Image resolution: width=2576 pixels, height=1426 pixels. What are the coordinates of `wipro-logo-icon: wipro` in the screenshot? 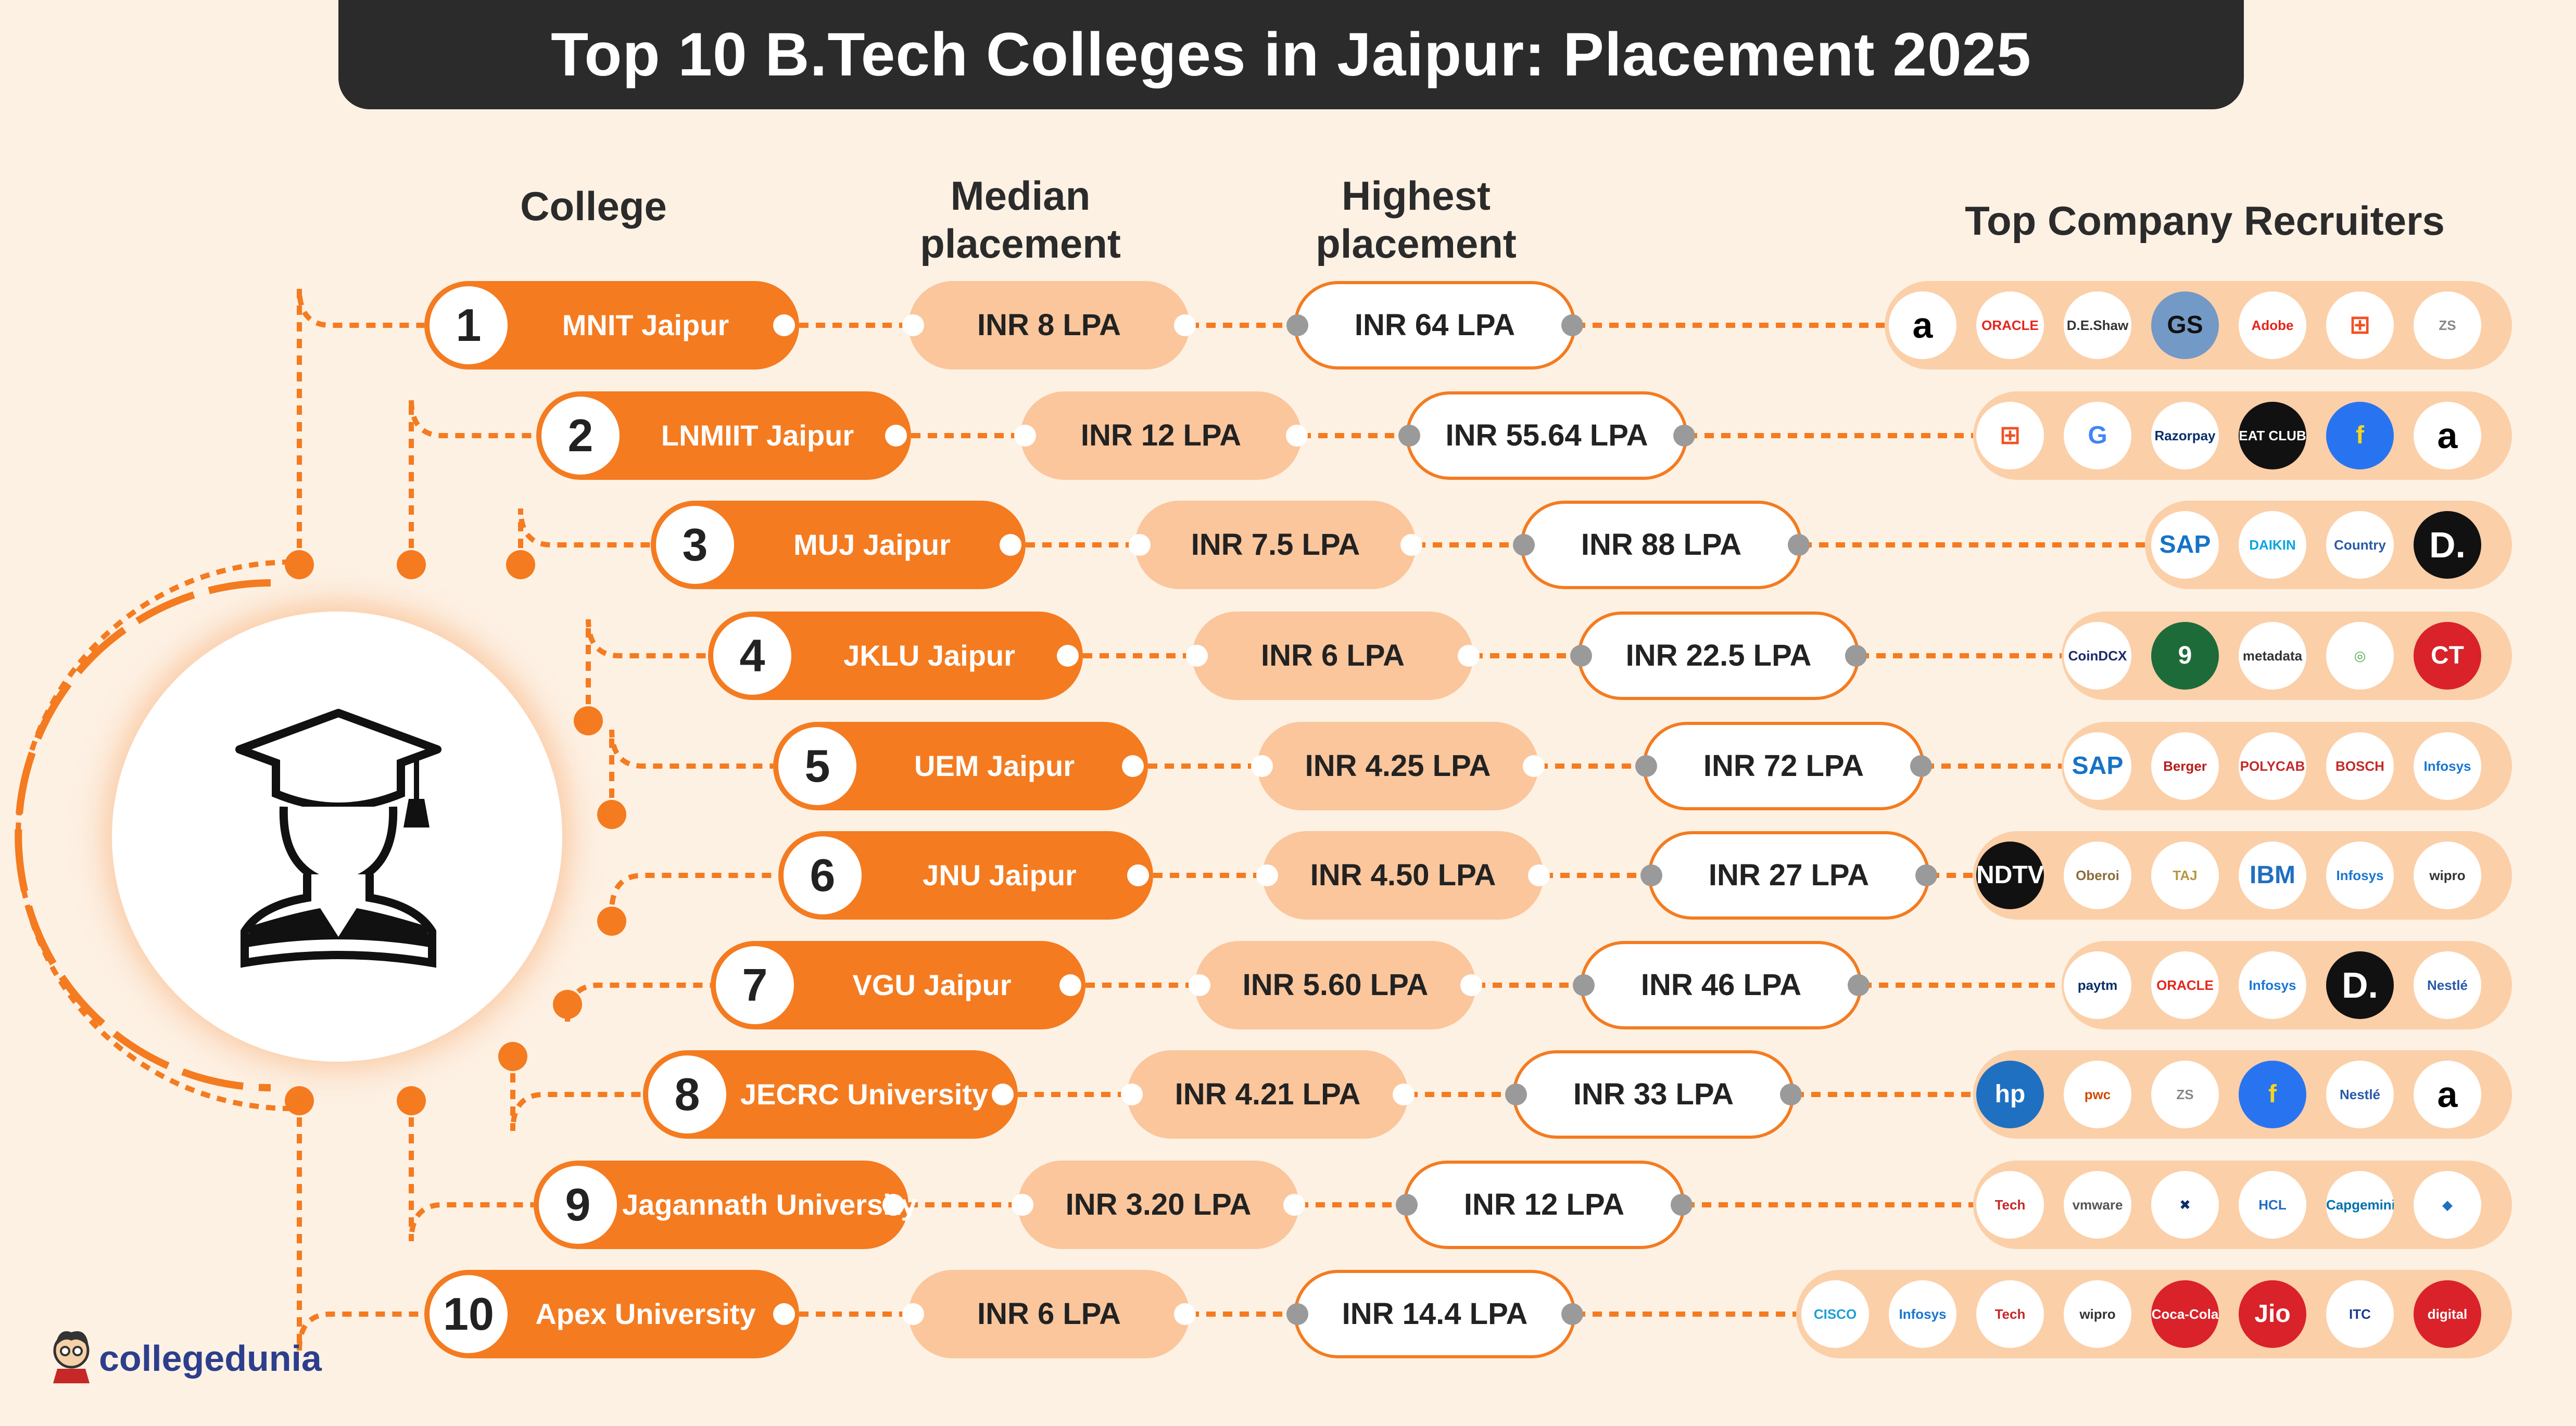 It's located at (2097, 1314).